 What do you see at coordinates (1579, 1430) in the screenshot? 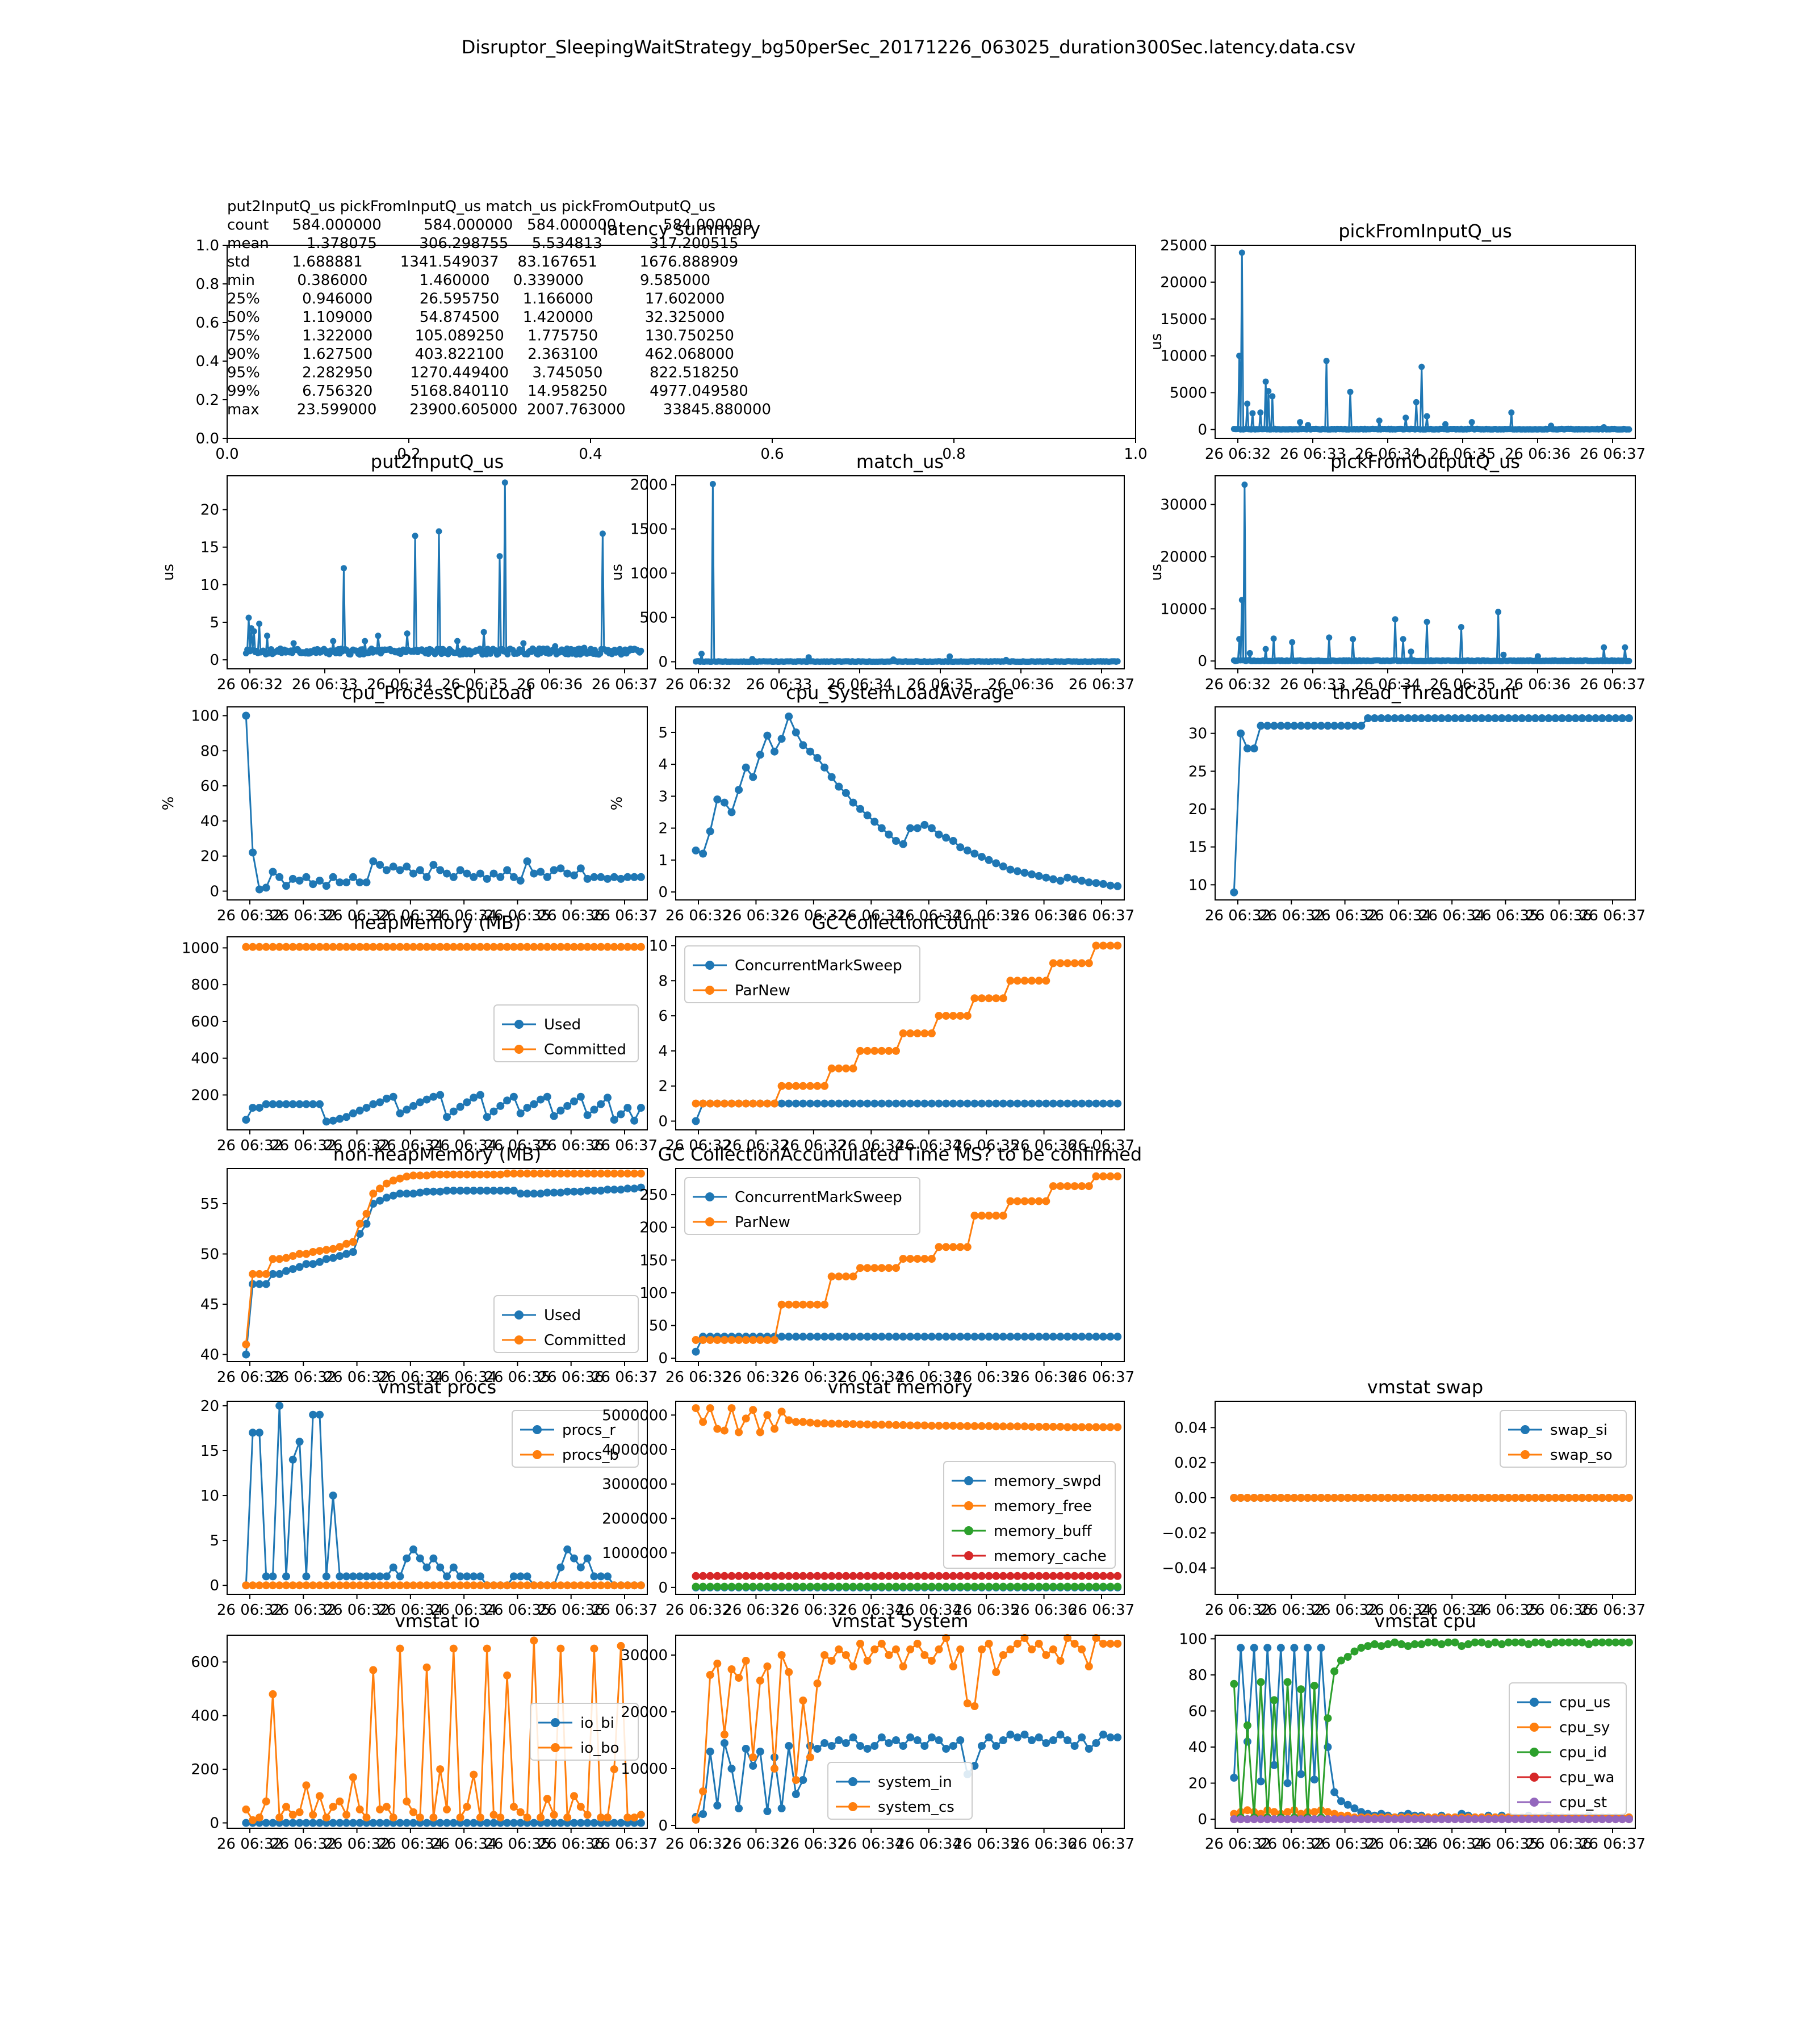
I see `legend-label: swap_si` at bounding box center [1579, 1430].